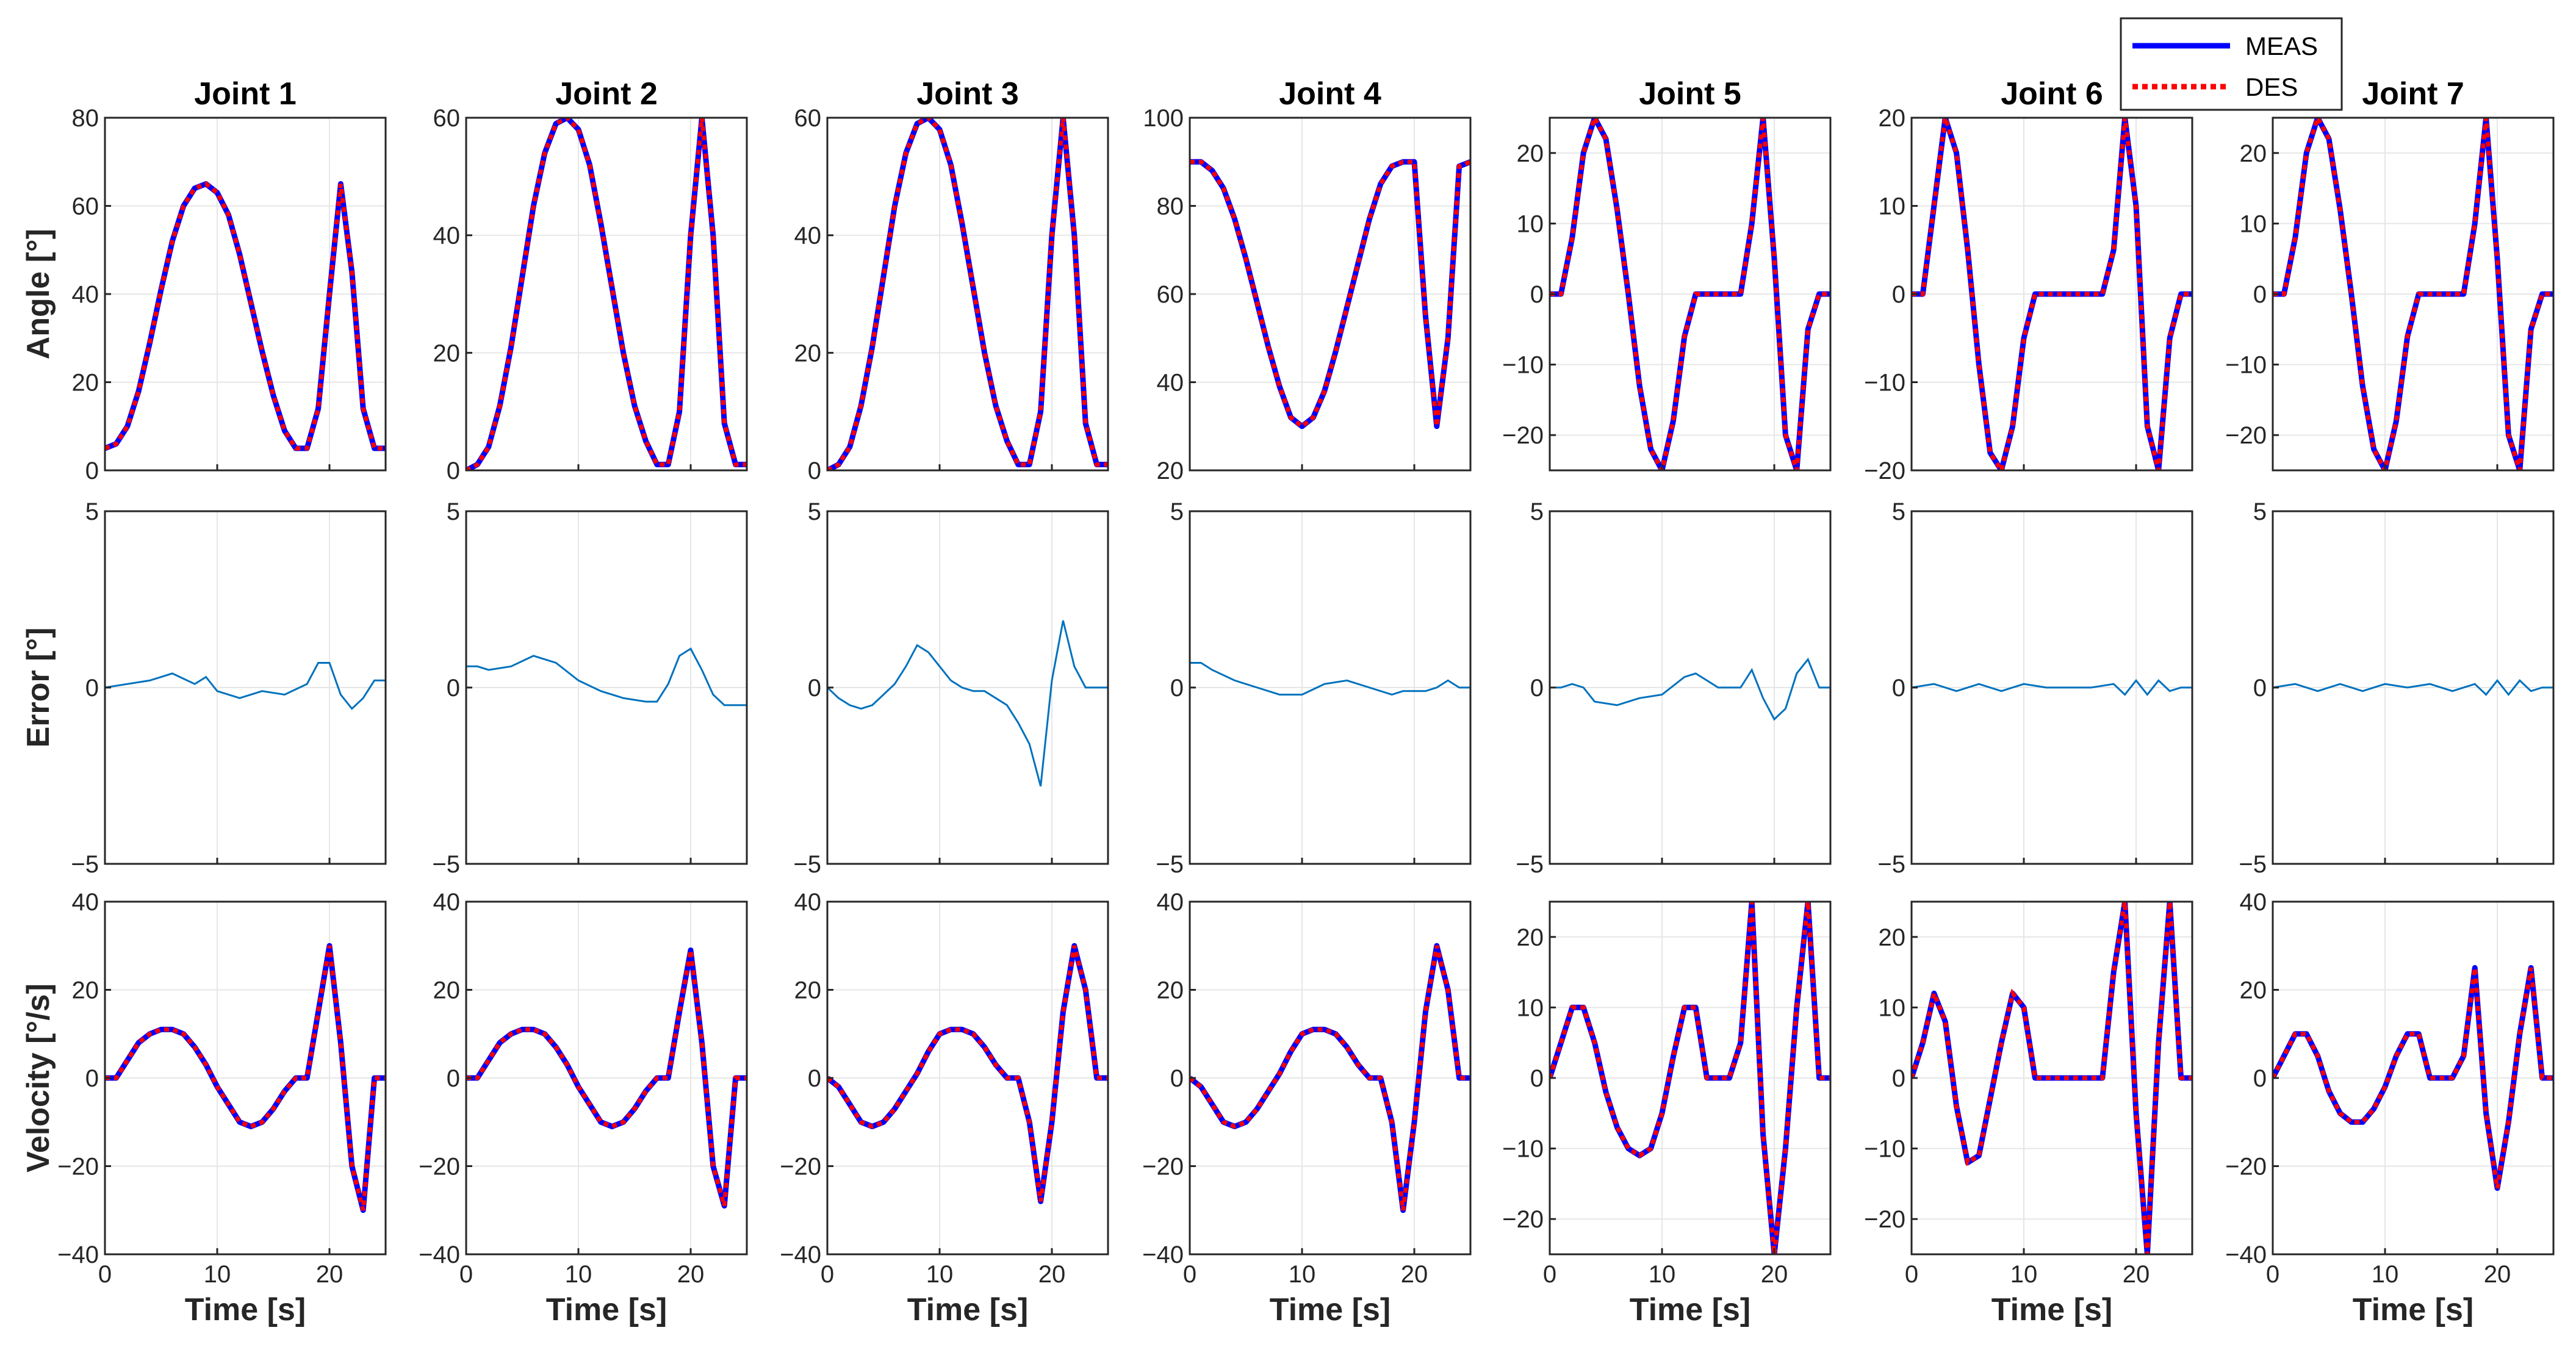 Image resolution: width=2576 pixels, height=1358 pixels. I want to click on legend-meas-label: MEAS, so click(2281, 46).